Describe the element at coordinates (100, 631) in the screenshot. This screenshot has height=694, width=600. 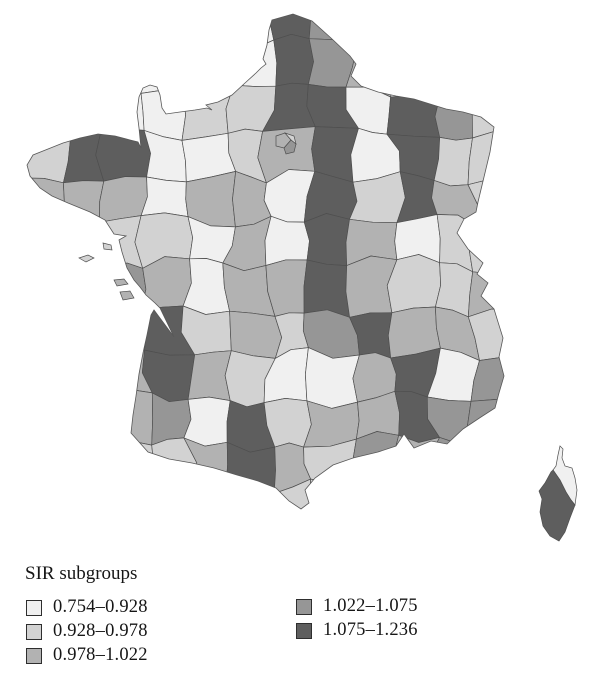
I see `legend-label: 0.928–0.978` at that location.